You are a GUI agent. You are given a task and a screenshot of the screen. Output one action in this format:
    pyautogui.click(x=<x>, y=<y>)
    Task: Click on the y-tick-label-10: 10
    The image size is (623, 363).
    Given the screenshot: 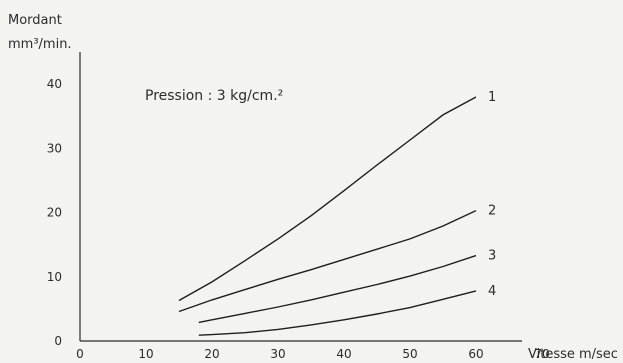 What is the action you would take?
    pyautogui.click(x=54, y=277)
    